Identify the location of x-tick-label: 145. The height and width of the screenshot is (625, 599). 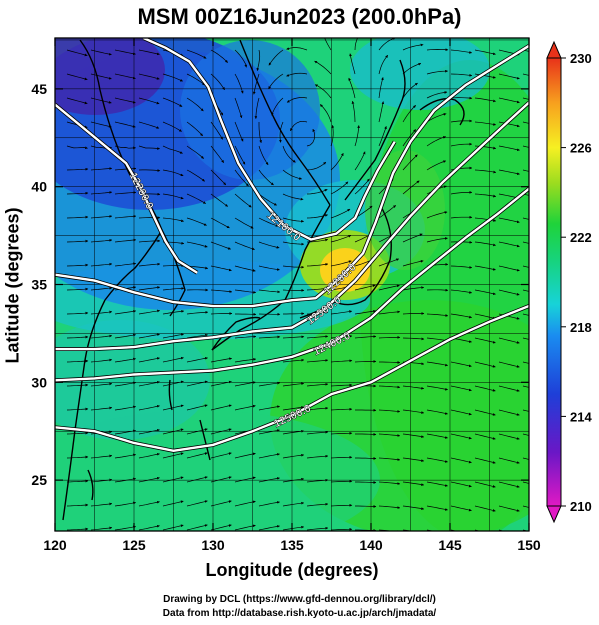
(450, 545).